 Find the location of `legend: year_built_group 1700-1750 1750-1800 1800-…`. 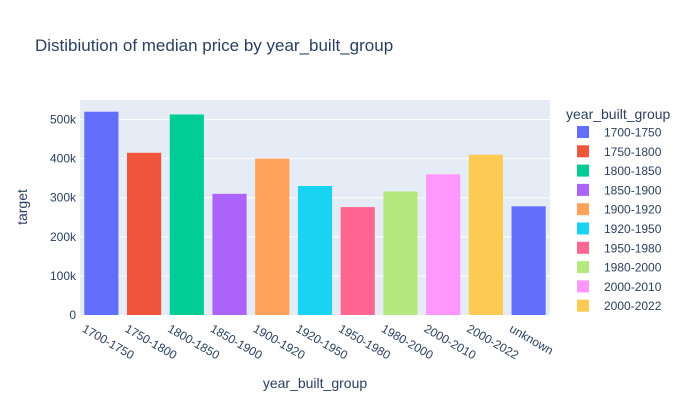

legend: year_built_group 1700-1750 1750-1800 1800-… is located at coordinates (618, 209).